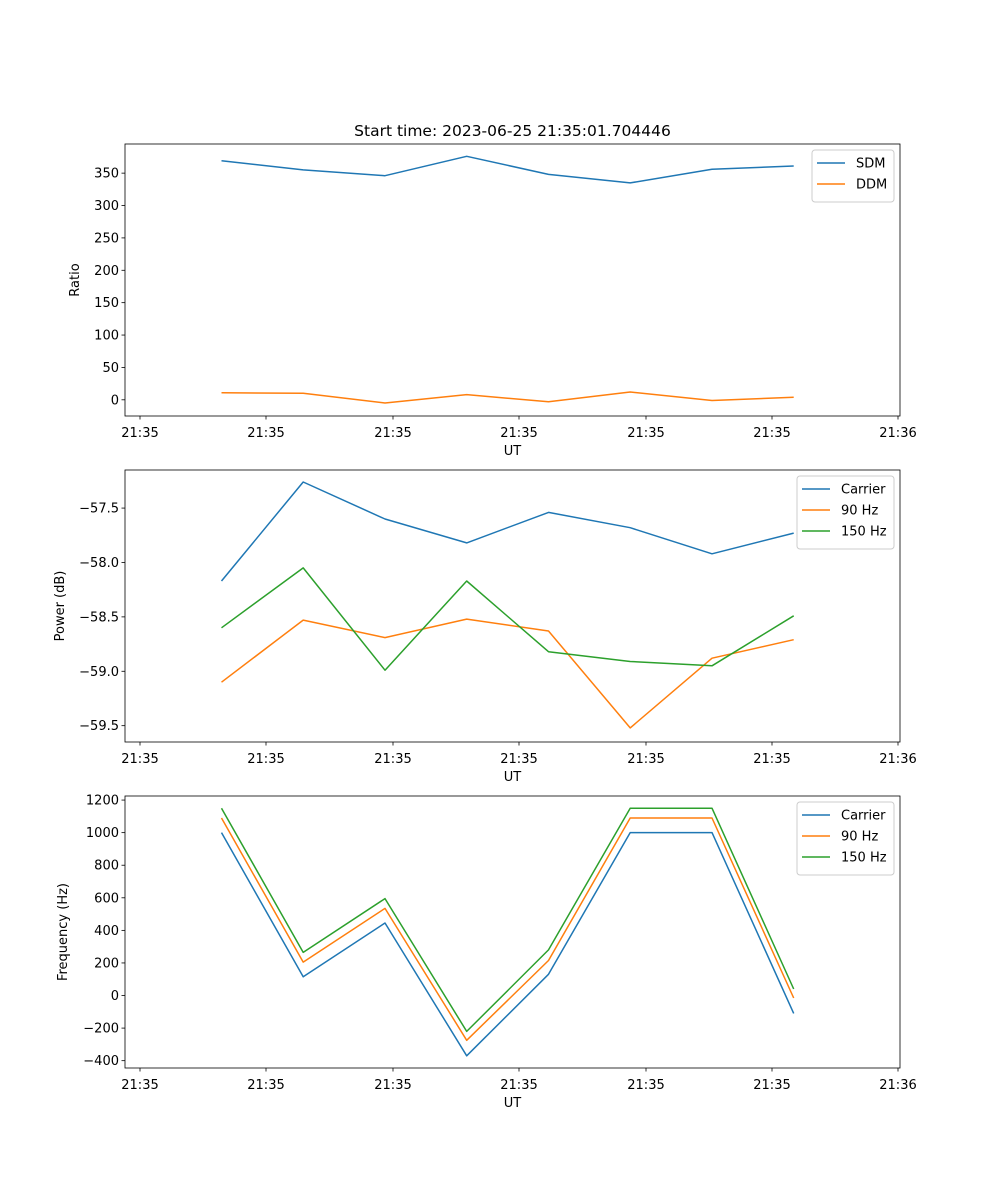 This screenshot has width=1000, height=1204. Describe the element at coordinates (106, 931) in the screenshot. I see `y-tick-label: 400` at that location.